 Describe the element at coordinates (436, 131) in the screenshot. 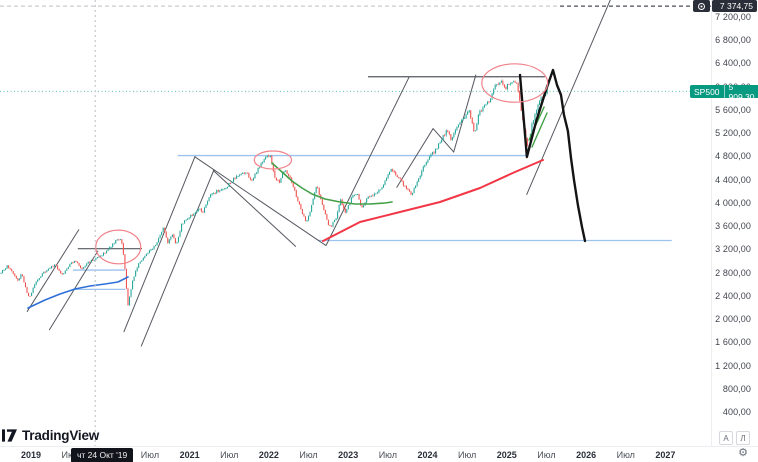

I see `wave-zigzag-2024` at that location.